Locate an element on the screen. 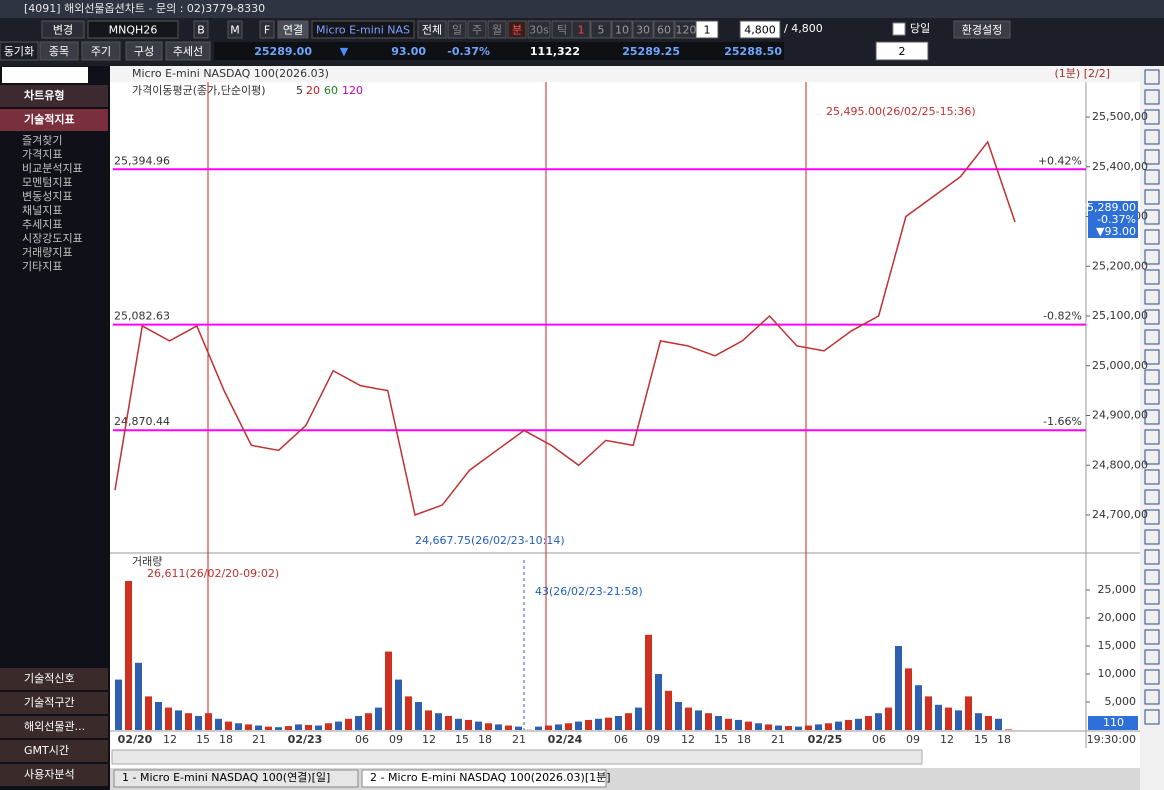  period-button: 월 is located at coordinates (497, 30).